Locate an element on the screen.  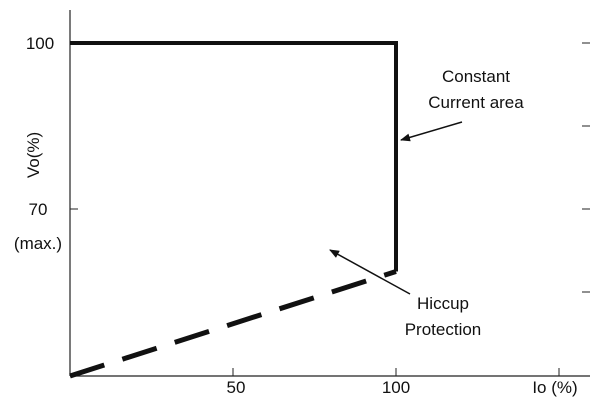
y-tick-label-70: 70 is located at coordinates (38, 209).